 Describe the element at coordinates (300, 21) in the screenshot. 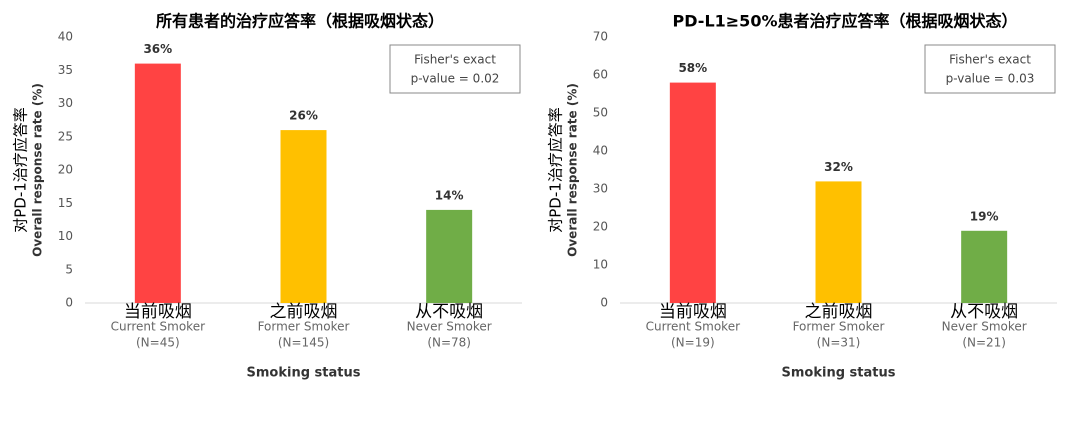

I see `chart-title: 所有患者的治疗应答率（根据吸烟状态）` at that location.